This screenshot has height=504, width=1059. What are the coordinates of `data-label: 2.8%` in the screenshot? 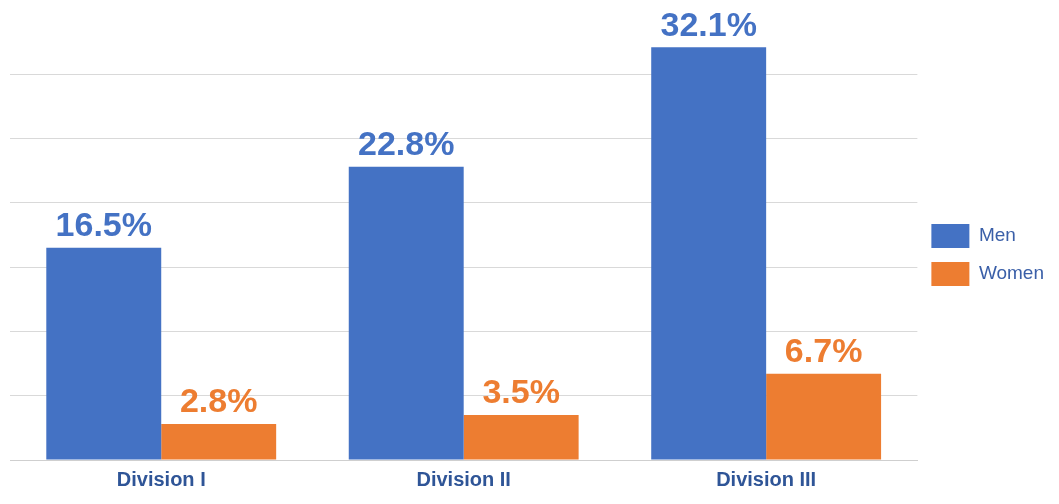 It's located at (218, 400).